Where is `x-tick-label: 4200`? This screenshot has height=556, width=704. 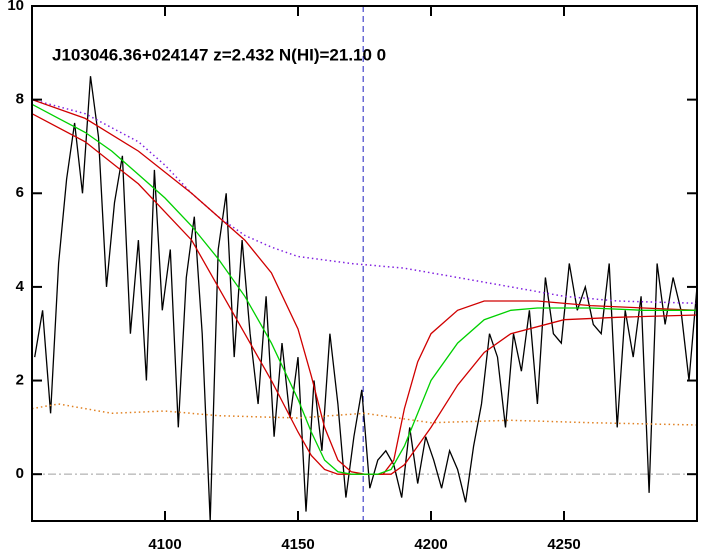
x-tick-label: 4200 is located at coordinates (430, 544).